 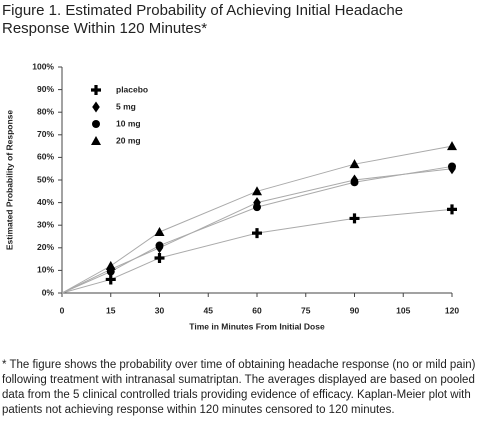 What do you see at coordinates (9, 180) in the screenshot?
I see `y-axis-label: Estimated Probability of Response` at bounding box center [9, 180].